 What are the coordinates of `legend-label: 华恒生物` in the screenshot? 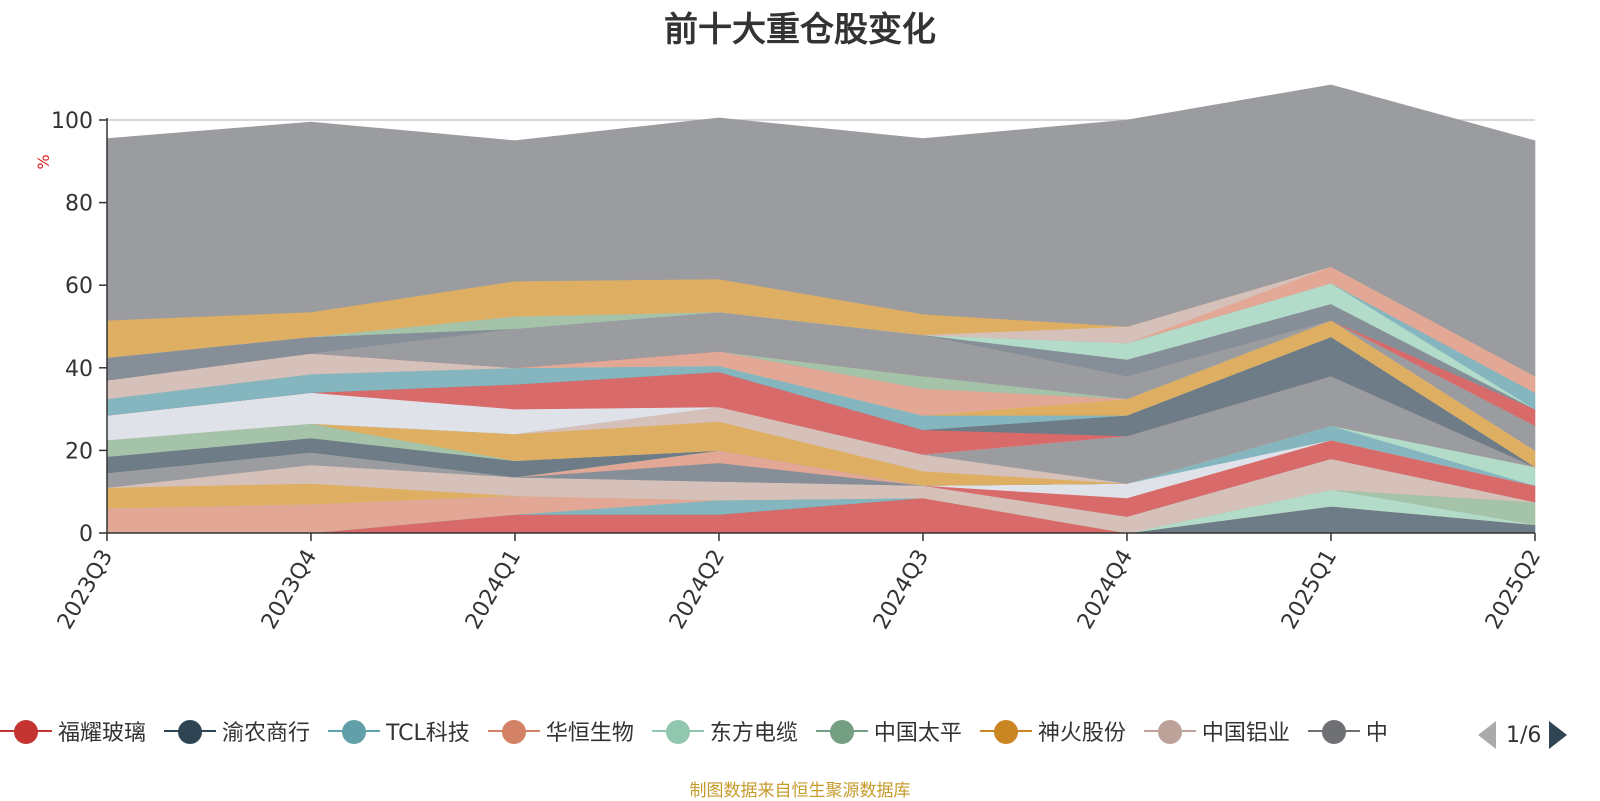 It's located at (589, 733).